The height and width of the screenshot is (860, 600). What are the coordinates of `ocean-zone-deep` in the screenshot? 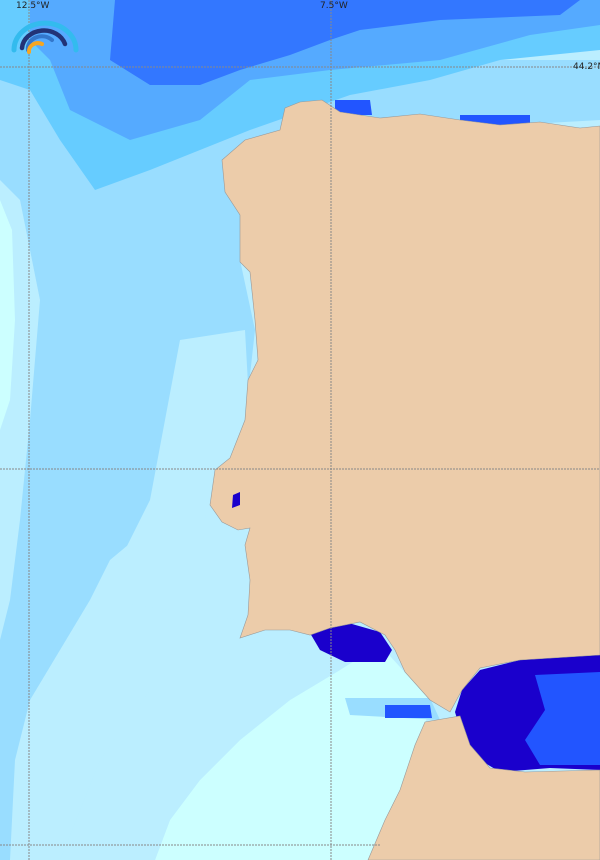 It's located at (345, 42).